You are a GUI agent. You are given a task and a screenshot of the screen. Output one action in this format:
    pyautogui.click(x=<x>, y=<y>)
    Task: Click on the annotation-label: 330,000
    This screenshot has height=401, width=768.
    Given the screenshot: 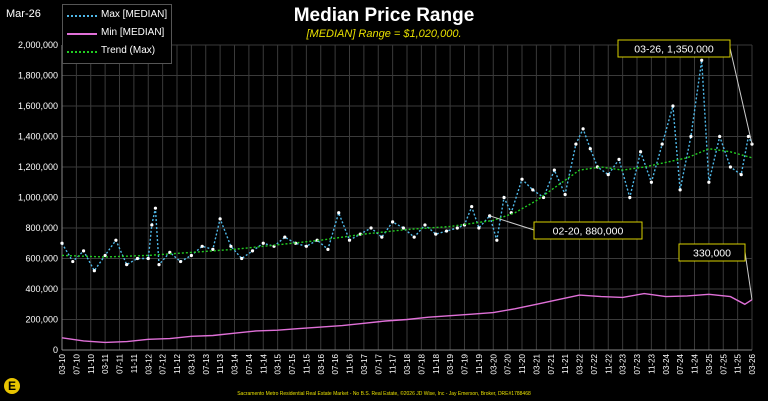 What is the action you would take?
    pyautogui.click(x=712, y=254)
    